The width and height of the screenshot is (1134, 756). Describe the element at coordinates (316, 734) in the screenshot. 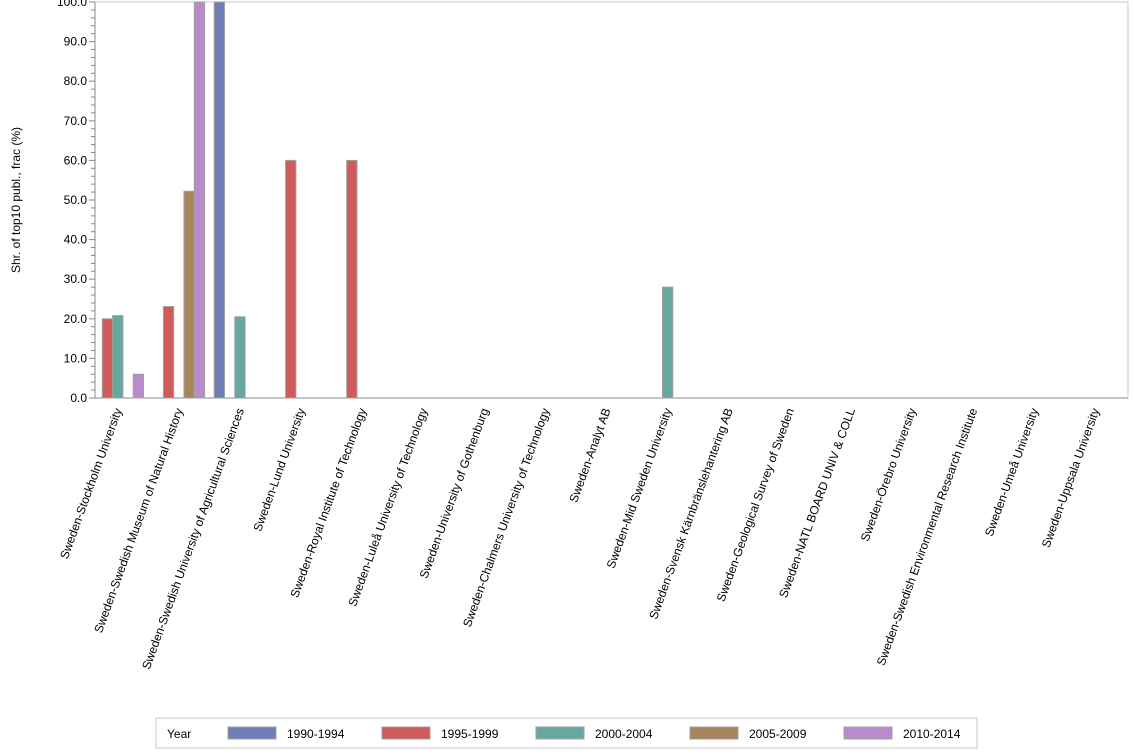

I see `legend-label: 1990-1994` at that location.